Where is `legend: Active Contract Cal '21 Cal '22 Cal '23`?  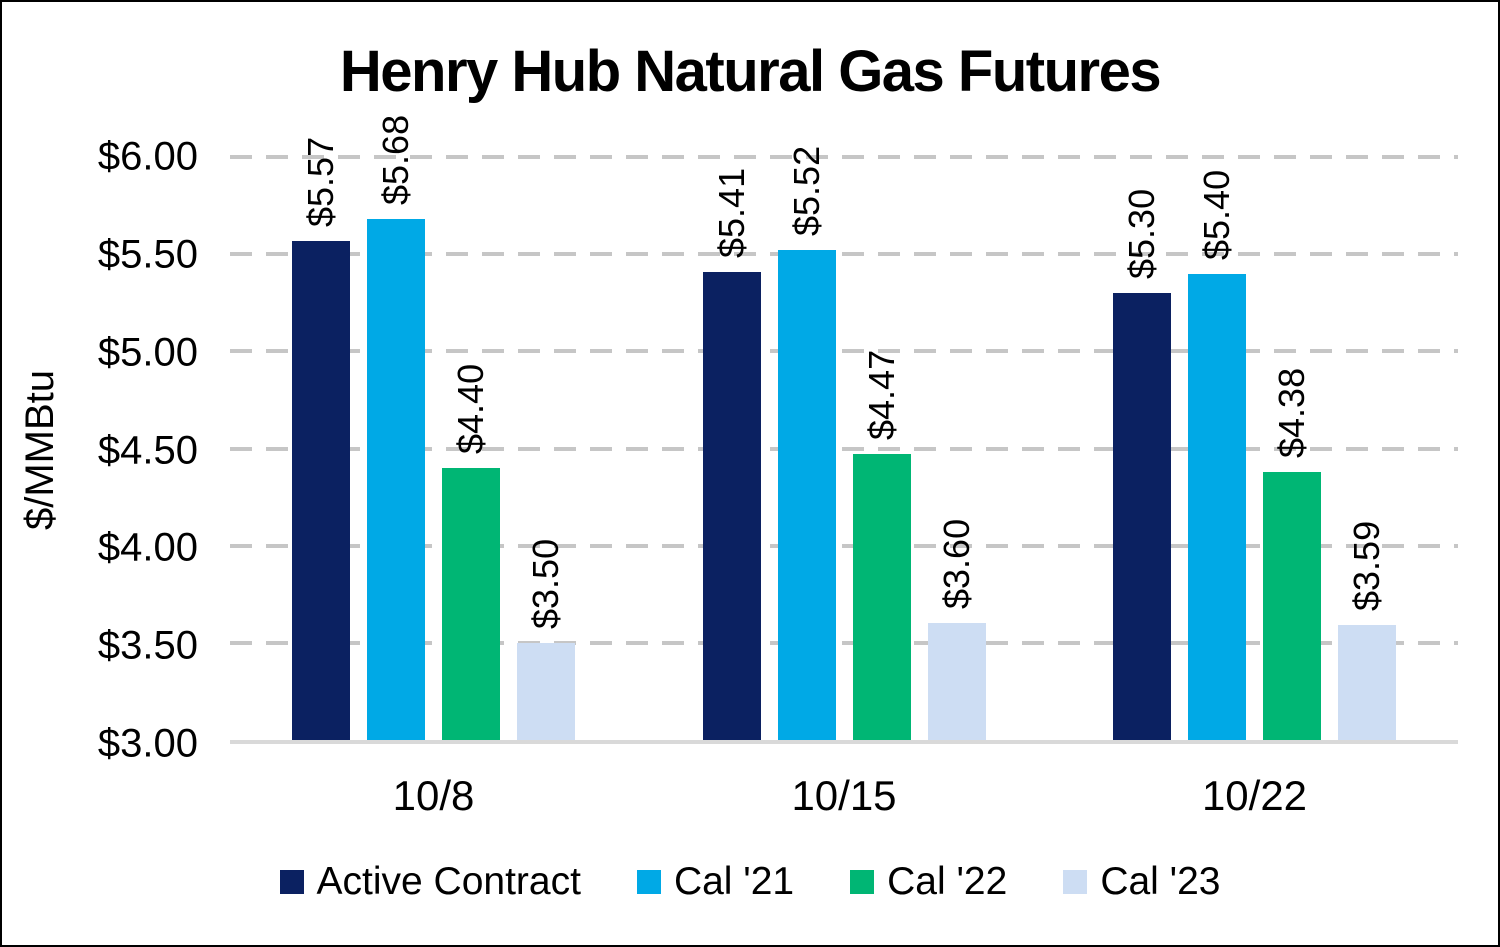 legend: Active Contract Cal '21 Cal '22 Cal '23 is located at coordinates (750, 882).